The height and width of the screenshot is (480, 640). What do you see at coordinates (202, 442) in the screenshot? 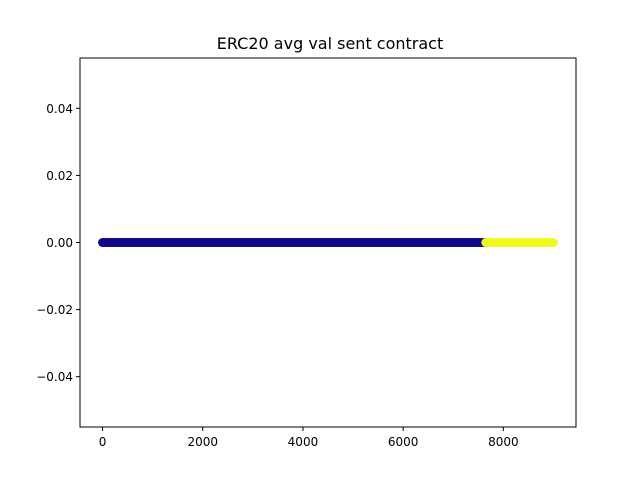
I see `x-tick-label: 2000` at bounding box center [202, 442].